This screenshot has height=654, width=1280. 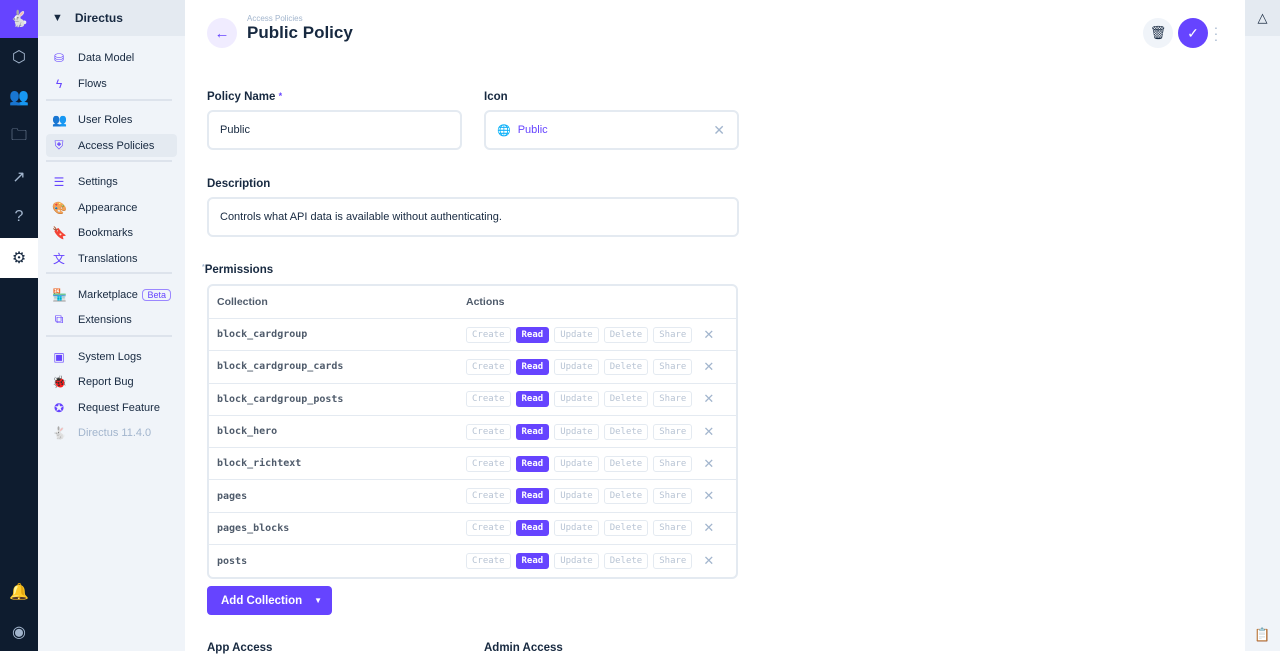 What do you see at coordinates (111, 294) in the screenshot?
I see `nav-item-marketplace: 🏪 Marketplace Beta` at bounding box center [111, 294].